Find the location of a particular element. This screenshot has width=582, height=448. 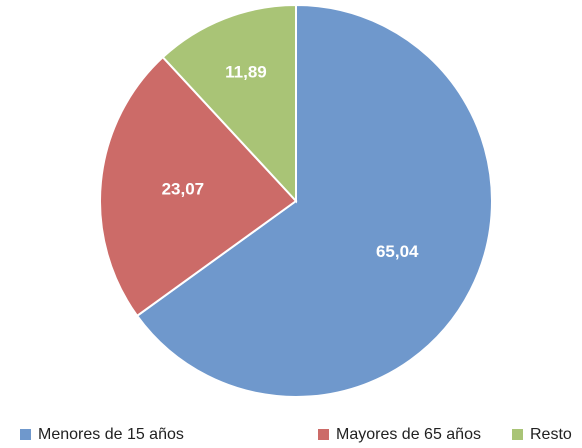

data-label: 11,89 is located at coordinates (246, 72).